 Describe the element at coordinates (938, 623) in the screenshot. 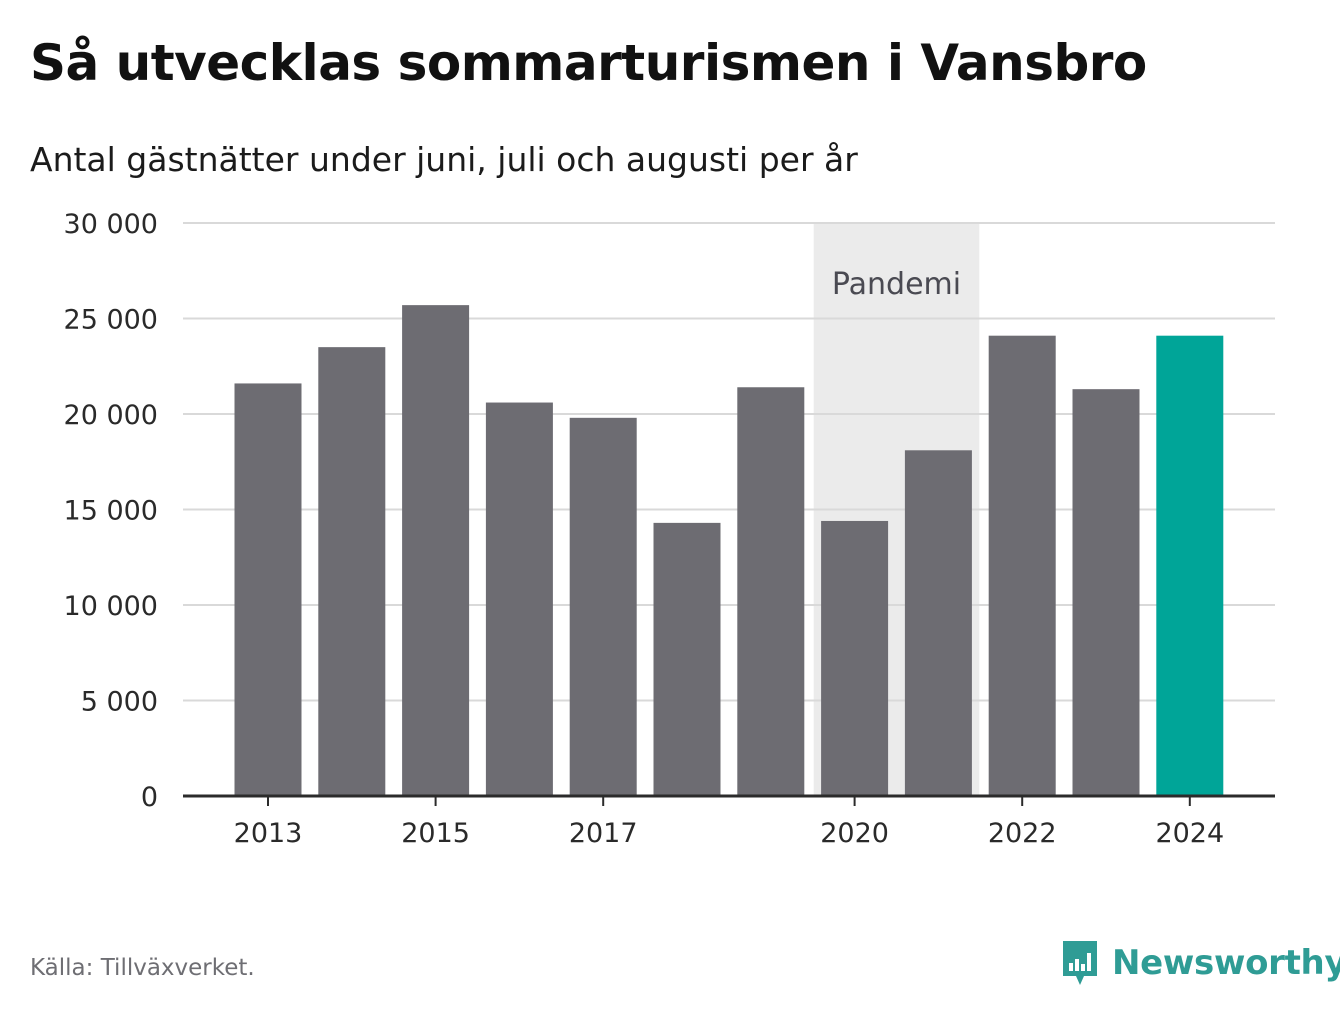

I see `bar-2021` at that location.